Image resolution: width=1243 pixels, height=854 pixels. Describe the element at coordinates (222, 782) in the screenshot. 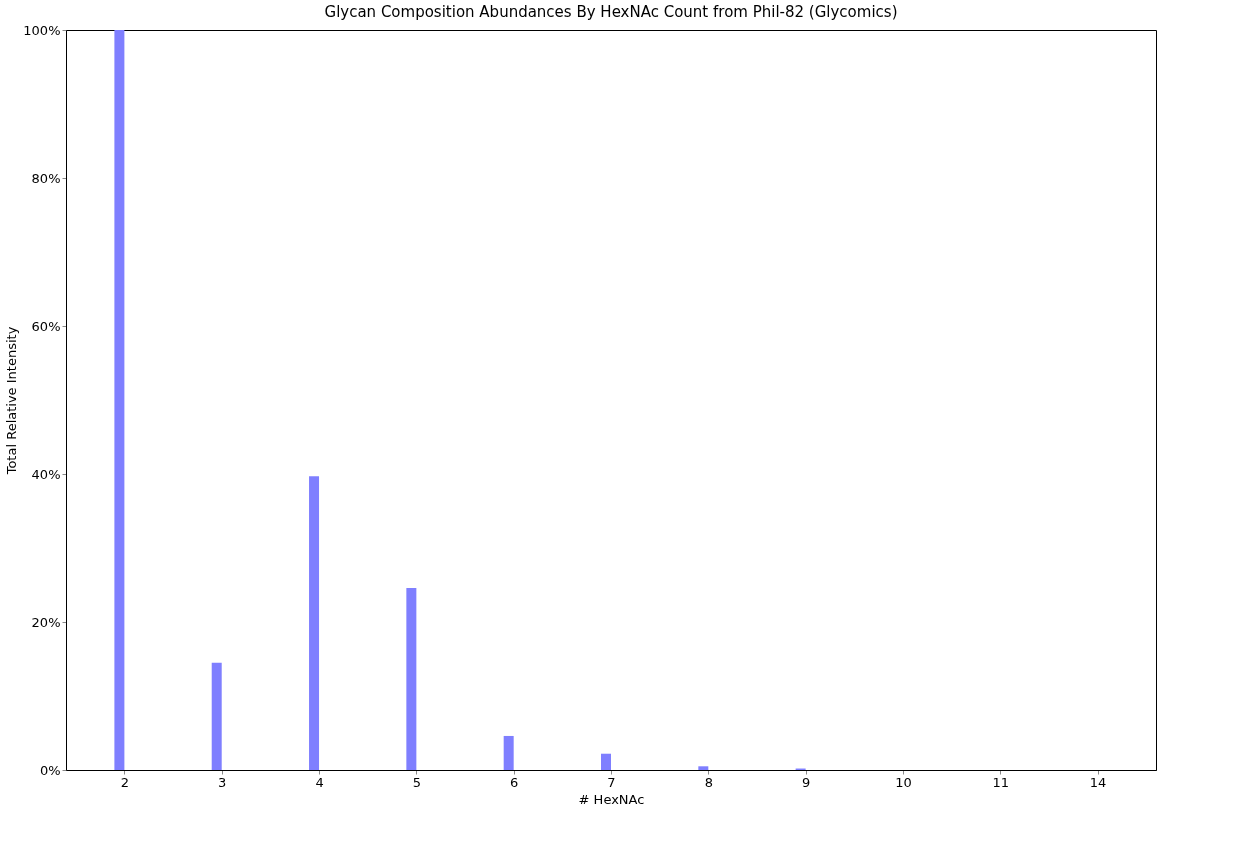

I see `x-tick-label: 3` at that location.